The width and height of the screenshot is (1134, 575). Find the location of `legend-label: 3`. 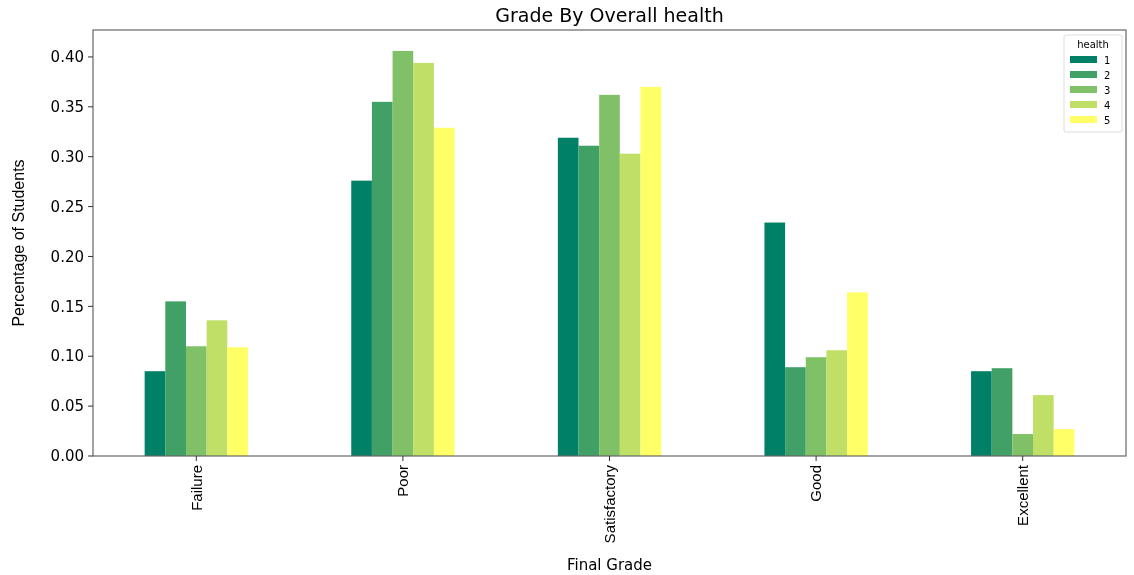

legend-label: 3 is located at coordinates (1107, 90).